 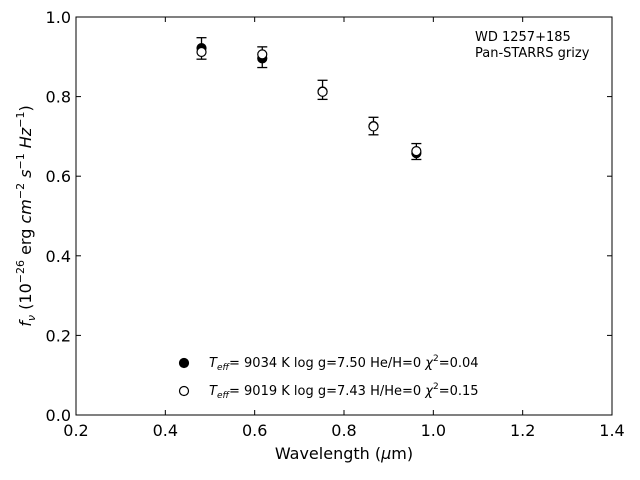 What do you see at coordinates (58, 97) in the screenshot?
I see `y-tick-label: 0.8` at bounding box center [58, 97].